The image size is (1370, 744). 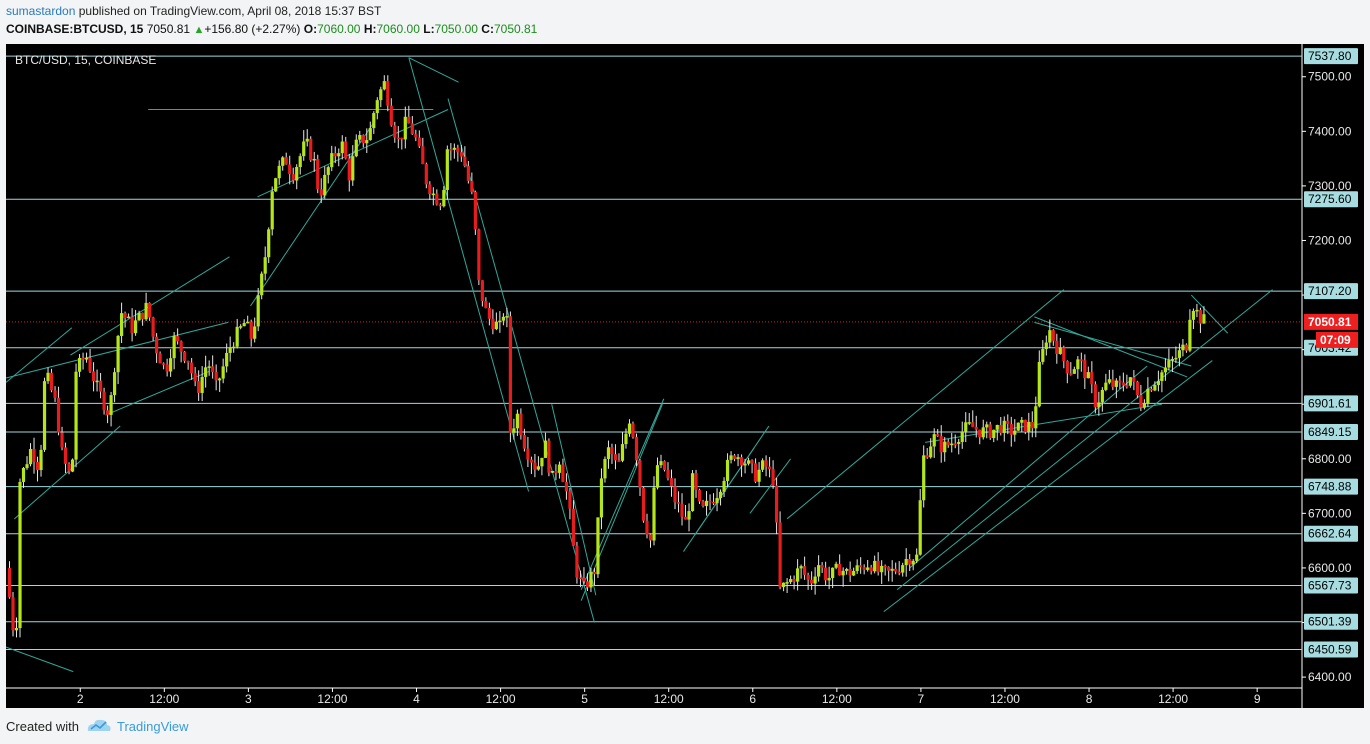 What do you see at coordinates (1330, 513) in the screenshot?
I see `y-tick-label: 6700.00` at bounding box center [1330, 513].